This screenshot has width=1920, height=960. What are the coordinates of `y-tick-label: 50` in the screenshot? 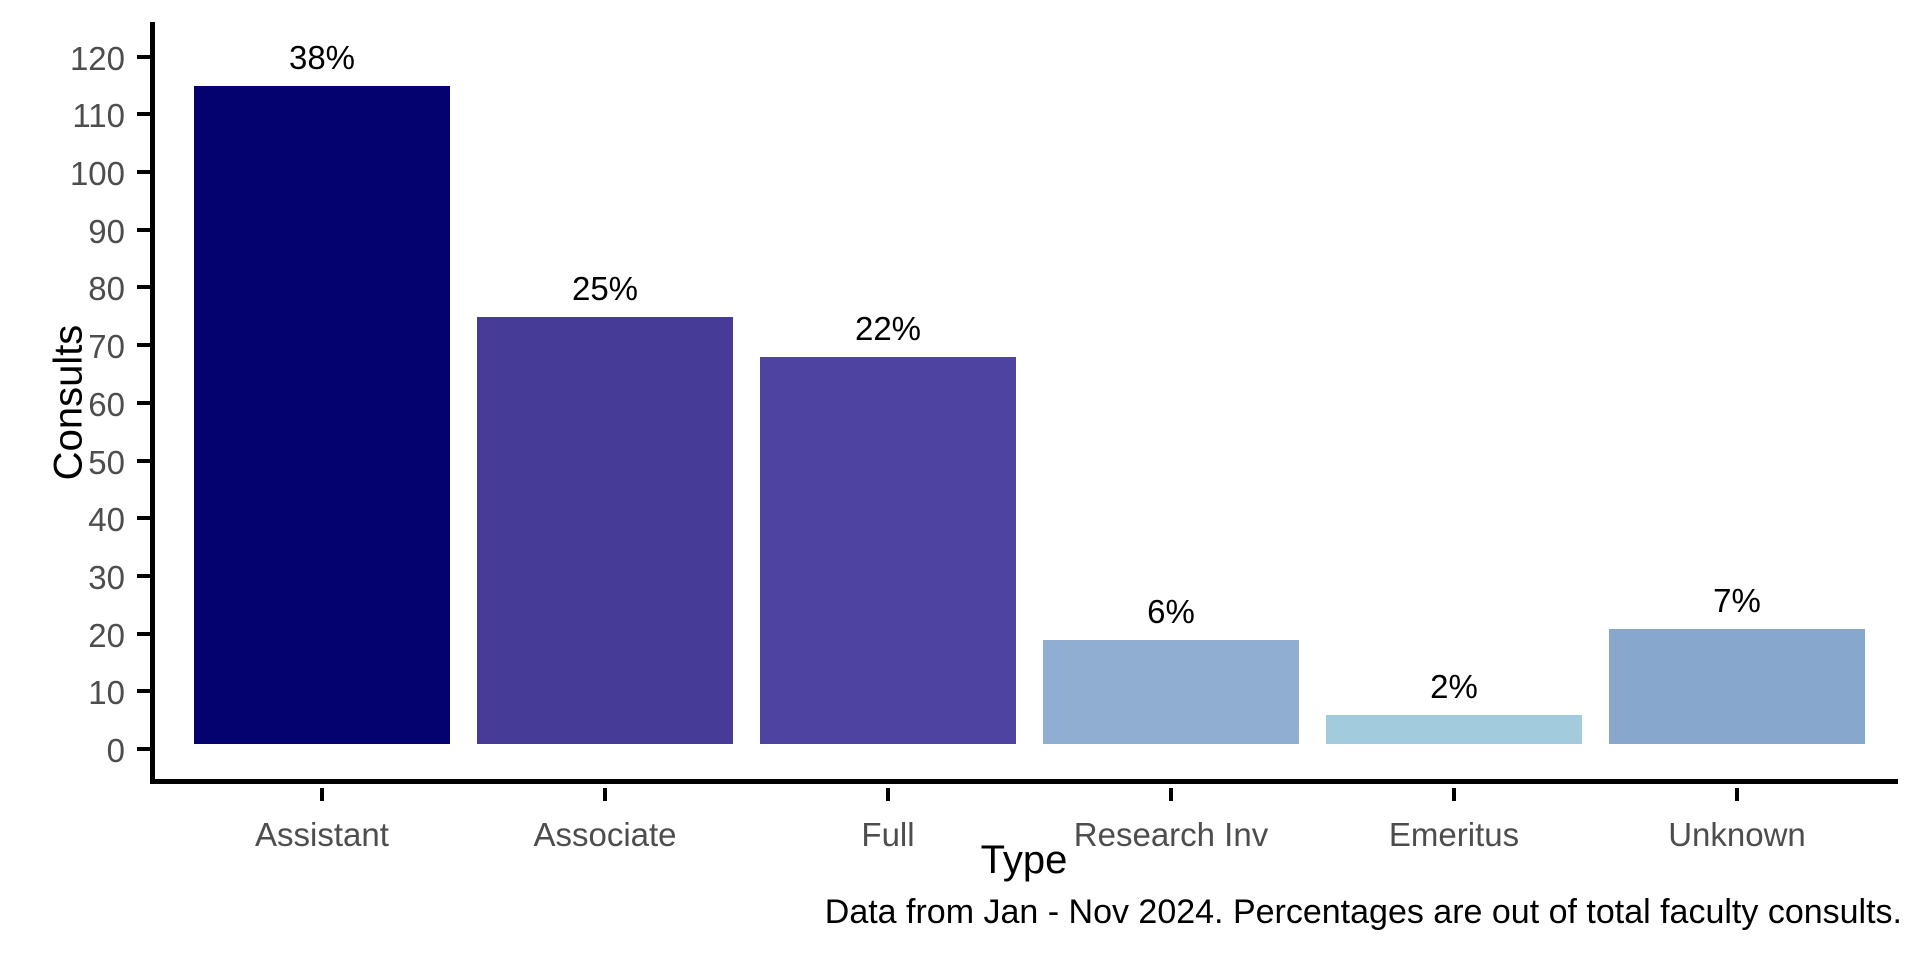 It's located at (106, 462).